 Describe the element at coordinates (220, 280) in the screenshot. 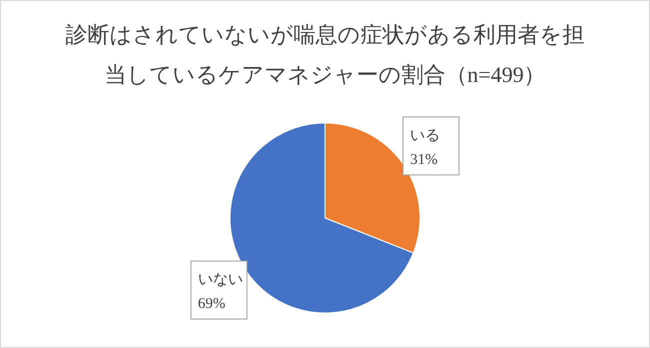

I see `slice-label: いない` at that location.